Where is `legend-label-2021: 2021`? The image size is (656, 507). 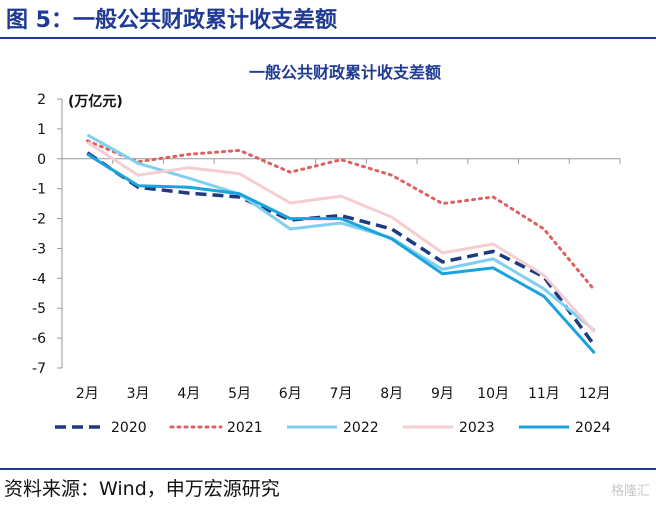
legend-label-2021: 2021 is located at coordinates (245, 428).